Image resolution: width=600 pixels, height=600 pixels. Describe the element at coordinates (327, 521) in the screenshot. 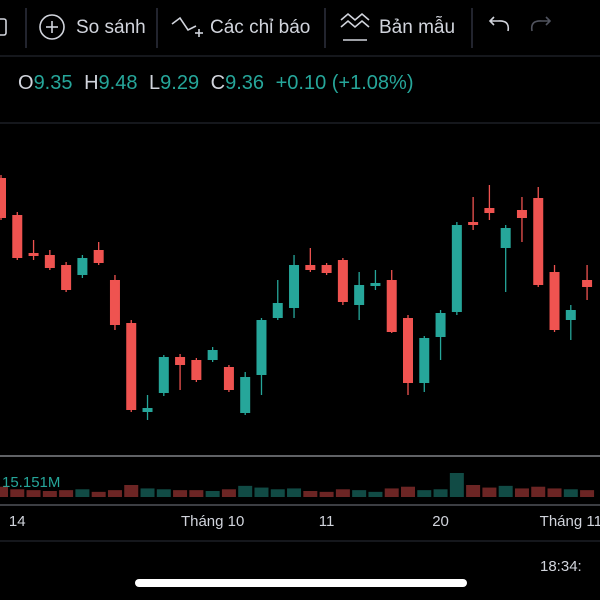

I see `x-tick-label: 11` at that location.